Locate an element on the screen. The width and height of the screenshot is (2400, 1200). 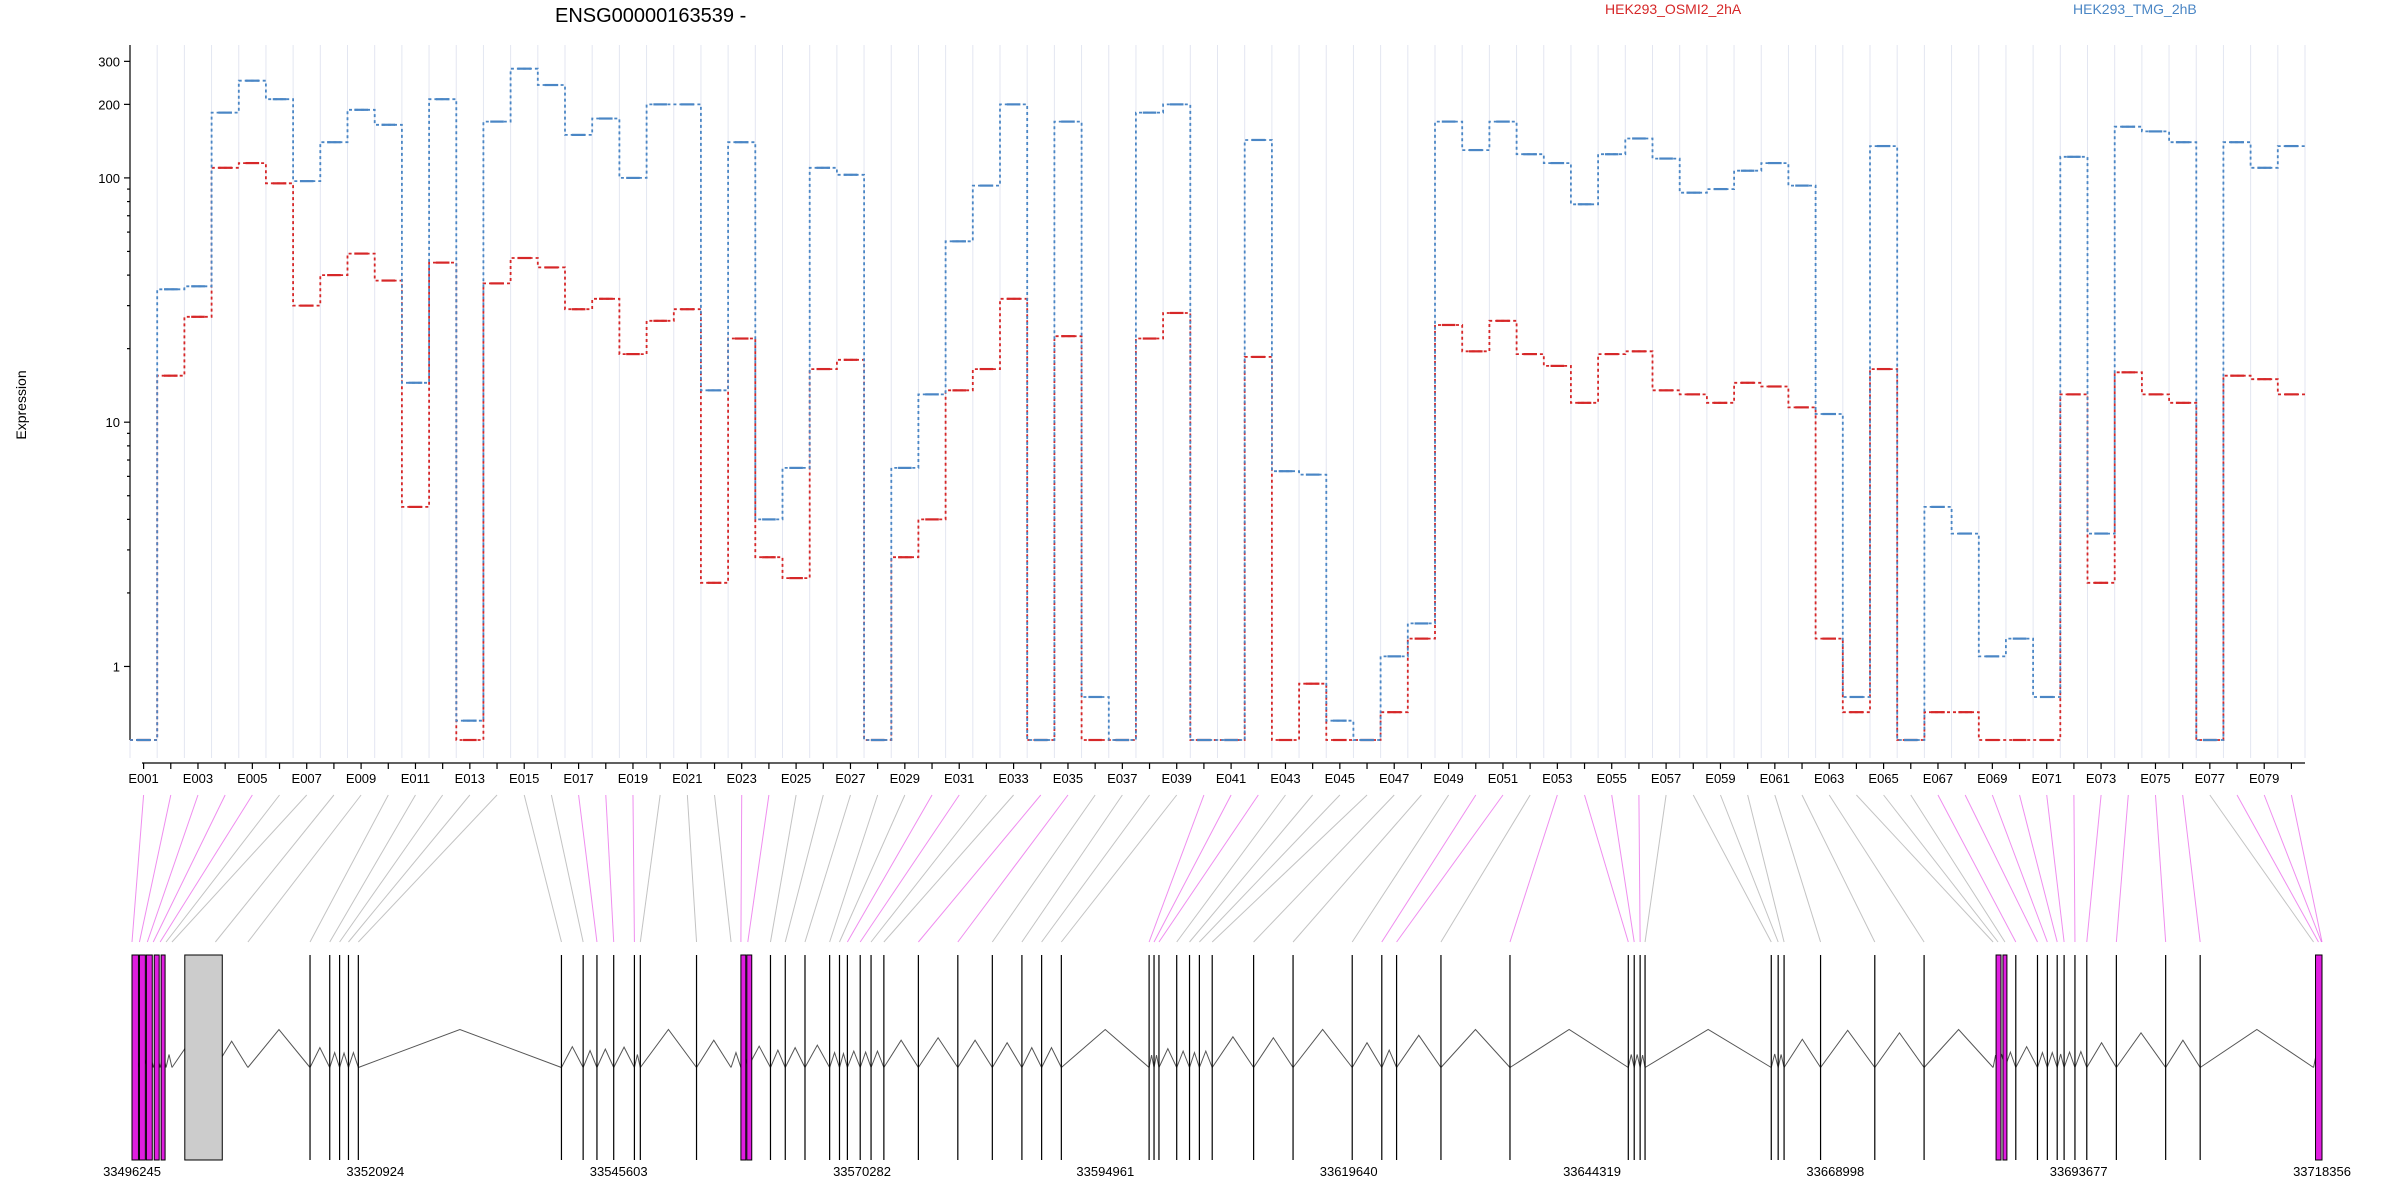
exon-label: E055 is located at coordinates (1612, 778).